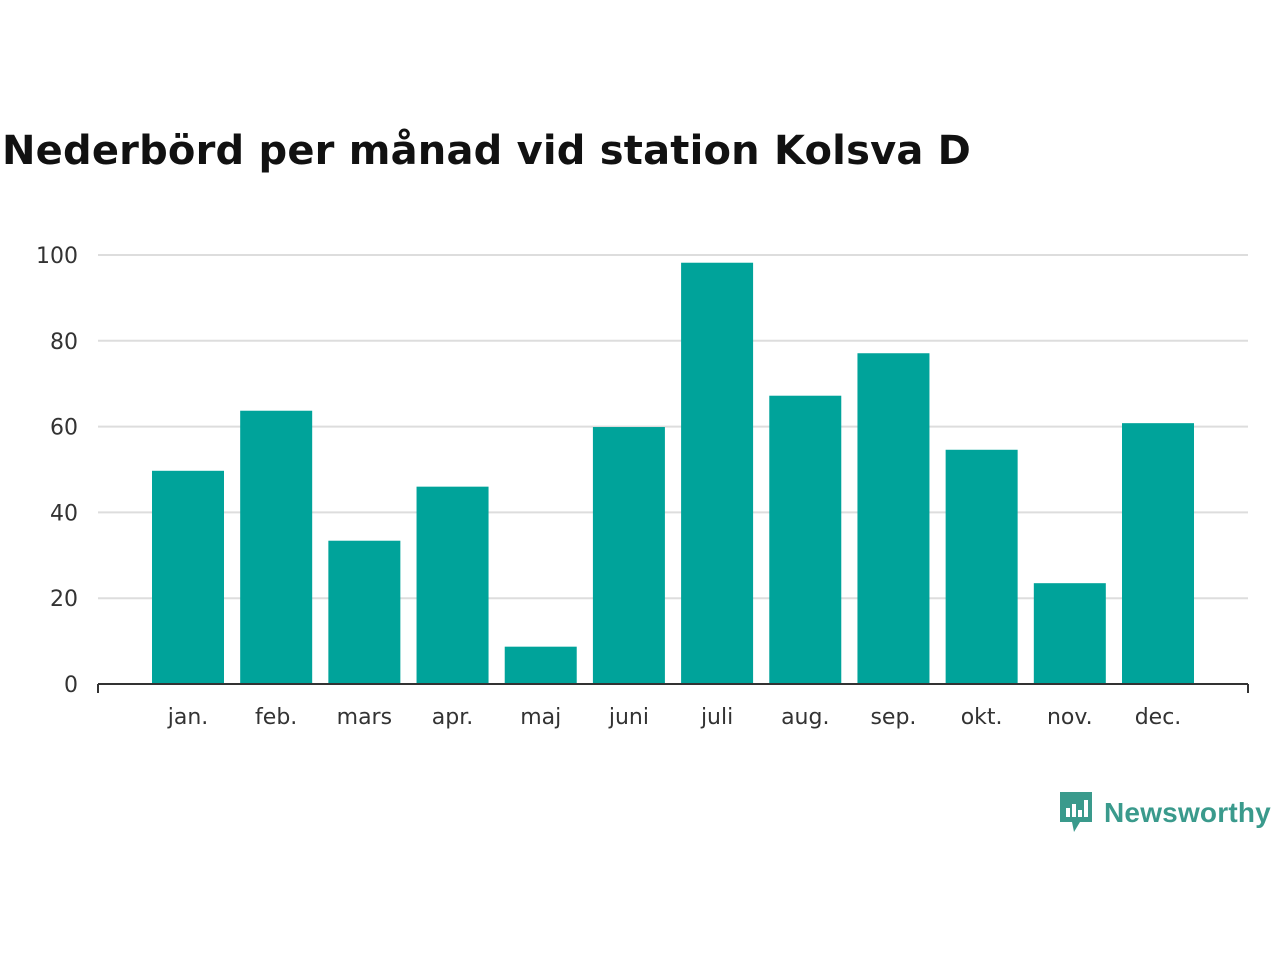 The height and width of the screenshot is (960, 1280). I want to click on y-tick-label: 80, so click(64, 342).